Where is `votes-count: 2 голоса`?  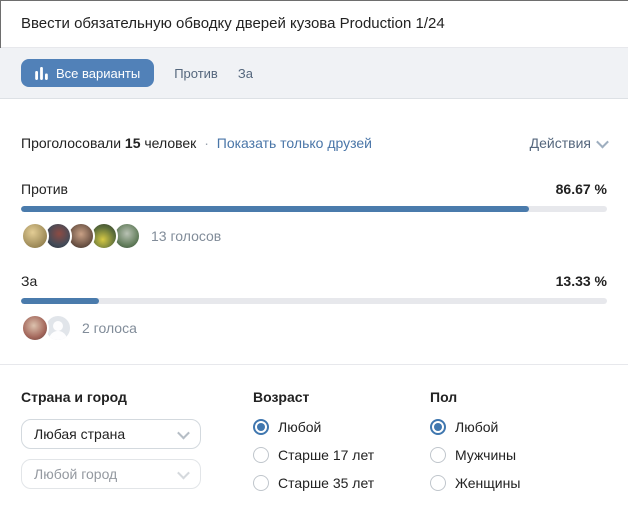
votes-count: 2 голоса is located at coordinates (109, 328).